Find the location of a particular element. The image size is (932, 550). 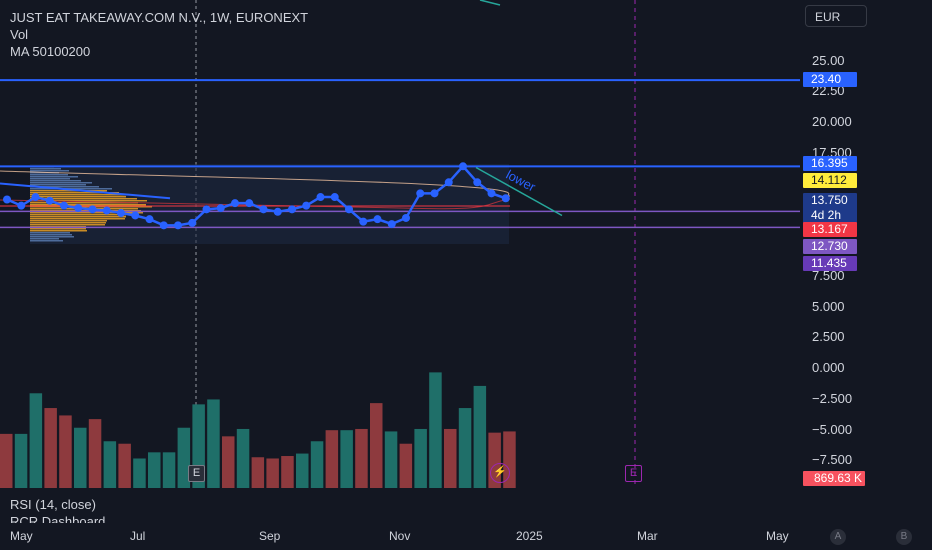

price-tag: 16.395 is located at coordinates (830, 163).